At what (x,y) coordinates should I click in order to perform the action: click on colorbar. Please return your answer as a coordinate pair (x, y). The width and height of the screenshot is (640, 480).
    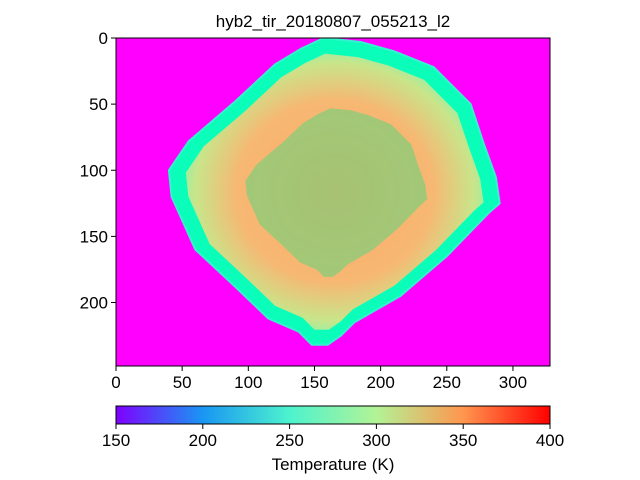
    Looking at the image, I should click on (333, 415).